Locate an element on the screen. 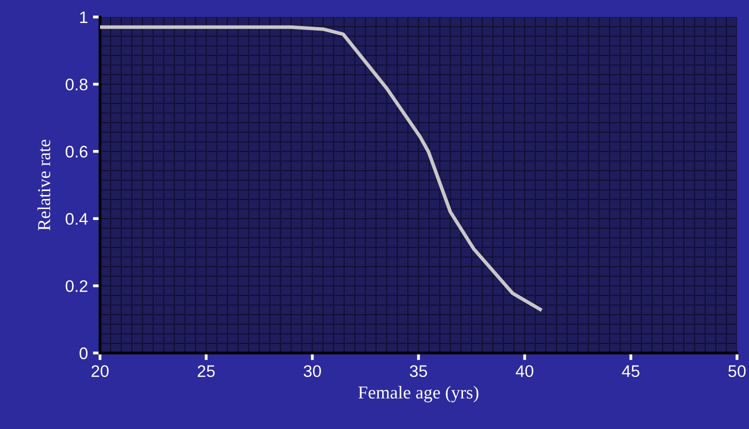  x-tick-label: 25 is located at coordinates (206, 371).